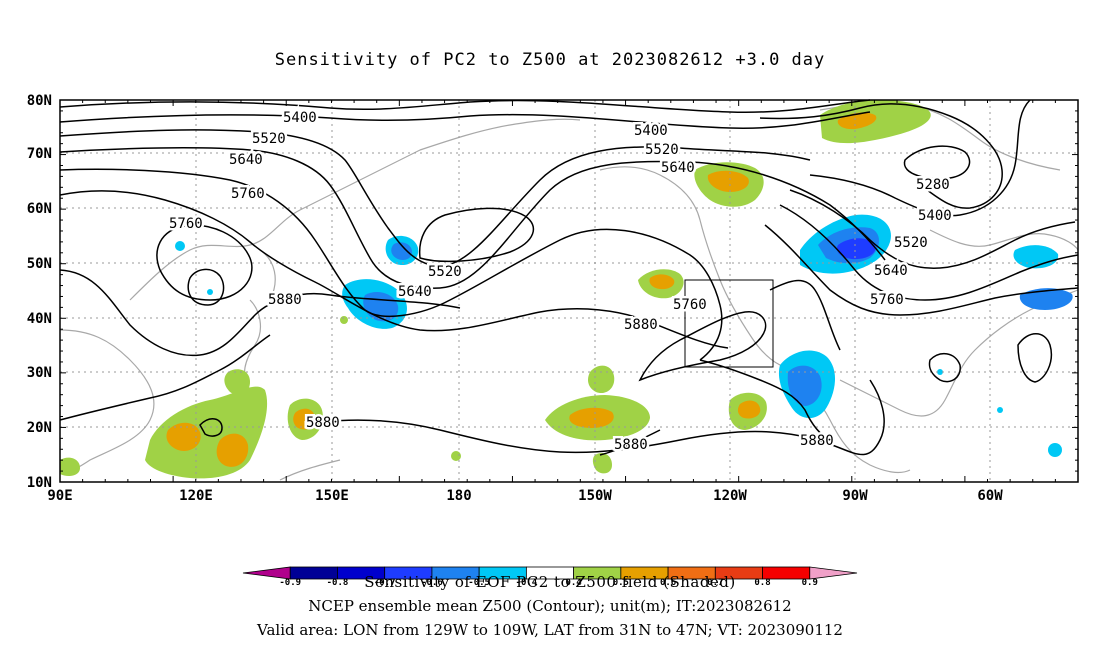  Describe the element at coordinates (458, 496) in the screenshot. I see `lon-label: 180` at that location.